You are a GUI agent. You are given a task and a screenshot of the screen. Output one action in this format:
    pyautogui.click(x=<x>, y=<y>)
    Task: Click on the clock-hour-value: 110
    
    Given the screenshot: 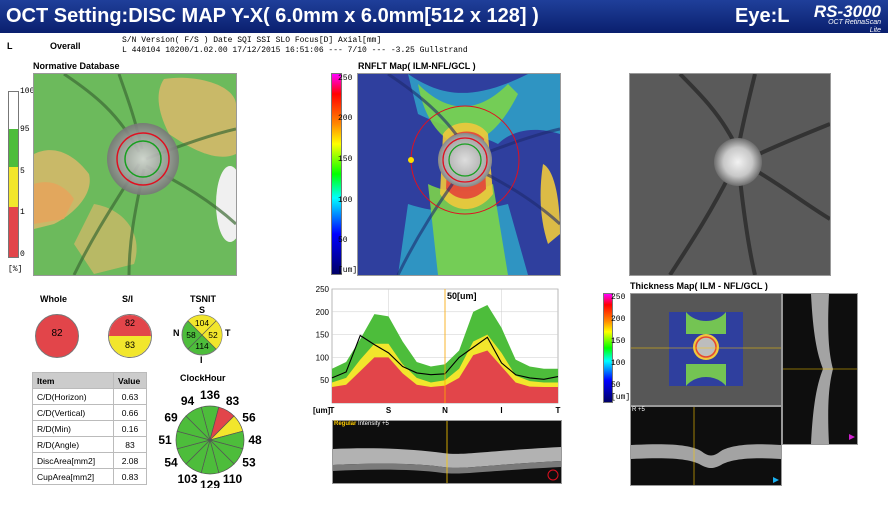 What is the action you would take?
    pyautogui.click(x=233, y=479)
    